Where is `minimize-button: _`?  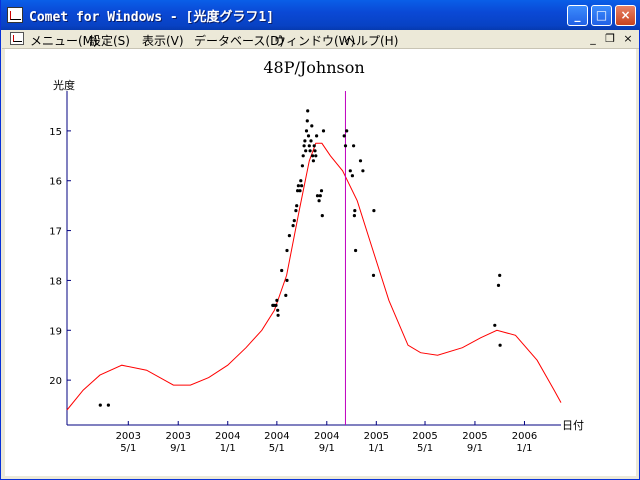 minimize-button: _ is located at coordinates (577, 15).